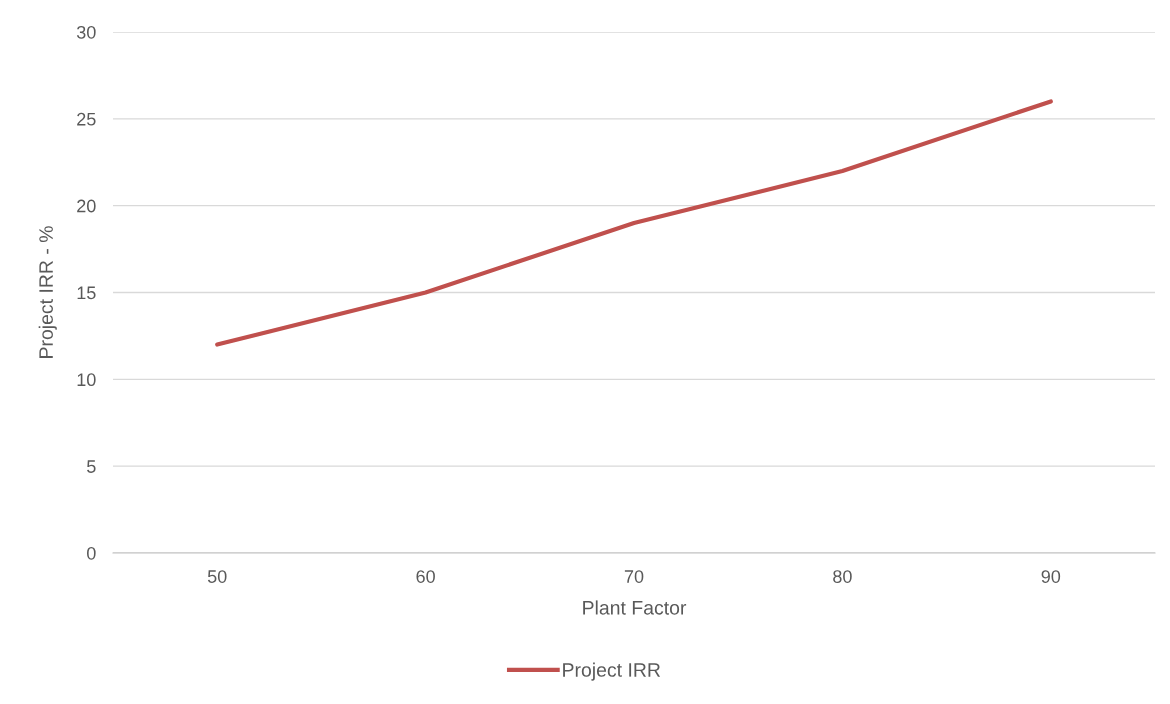 This screenshot has height=704, width=1170. Describe the element at coordinates (635, 607) in the screenshot. I see `x-axis-title: Plant Factor` at that location.